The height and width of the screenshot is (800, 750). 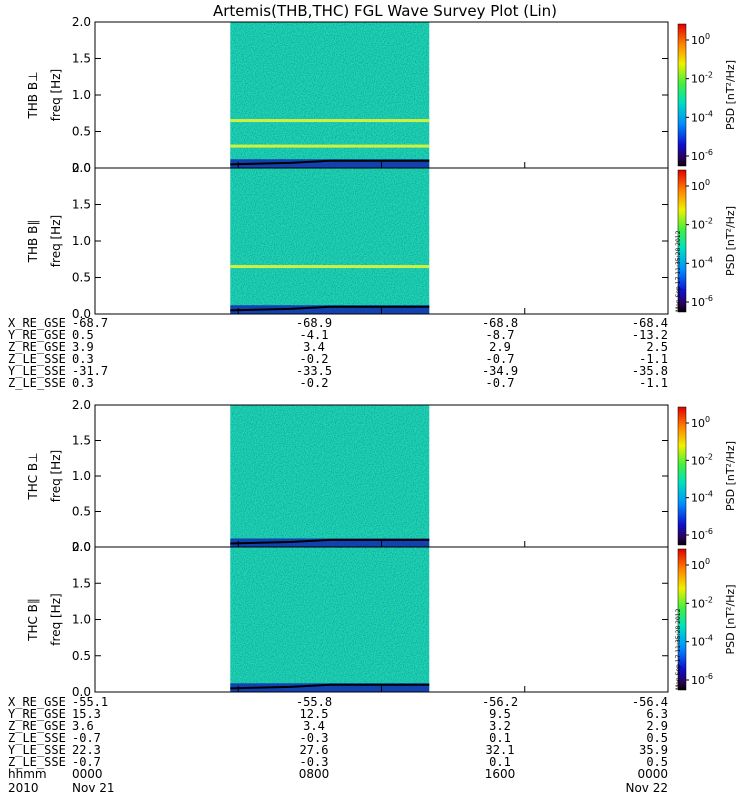 What do you see at coordinates (650, 702) in the screenshot?
I see `ephem-value: -56.4` at bounding box center [650, 702].